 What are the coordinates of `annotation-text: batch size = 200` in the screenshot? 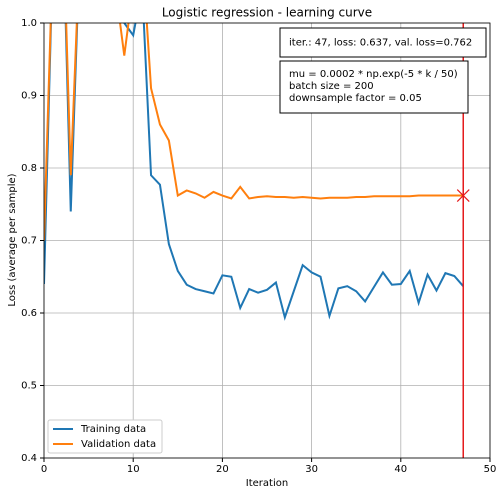 It's located at (331, 86).